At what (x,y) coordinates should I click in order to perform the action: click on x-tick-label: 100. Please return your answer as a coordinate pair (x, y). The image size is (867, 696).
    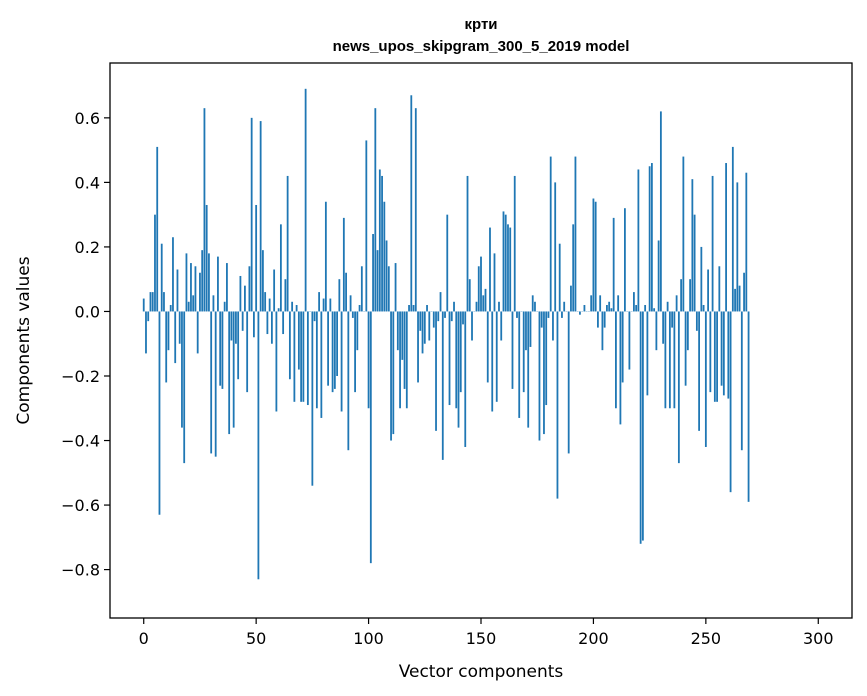
    Looking at the image, I should click on (368, 638).